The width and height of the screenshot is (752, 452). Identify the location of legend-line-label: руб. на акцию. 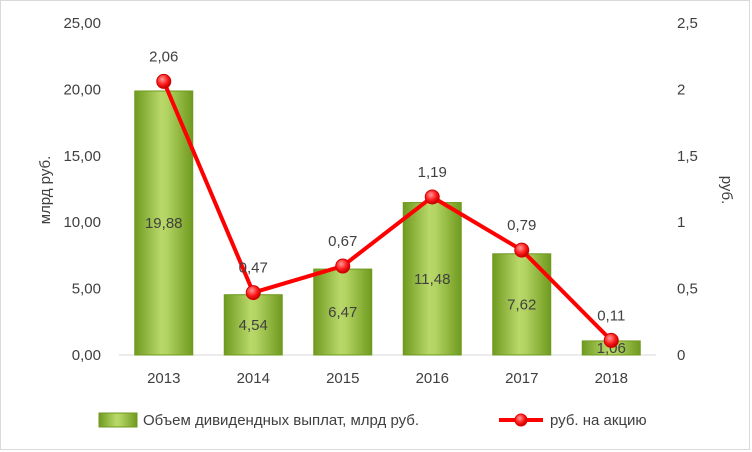
(598, 420).